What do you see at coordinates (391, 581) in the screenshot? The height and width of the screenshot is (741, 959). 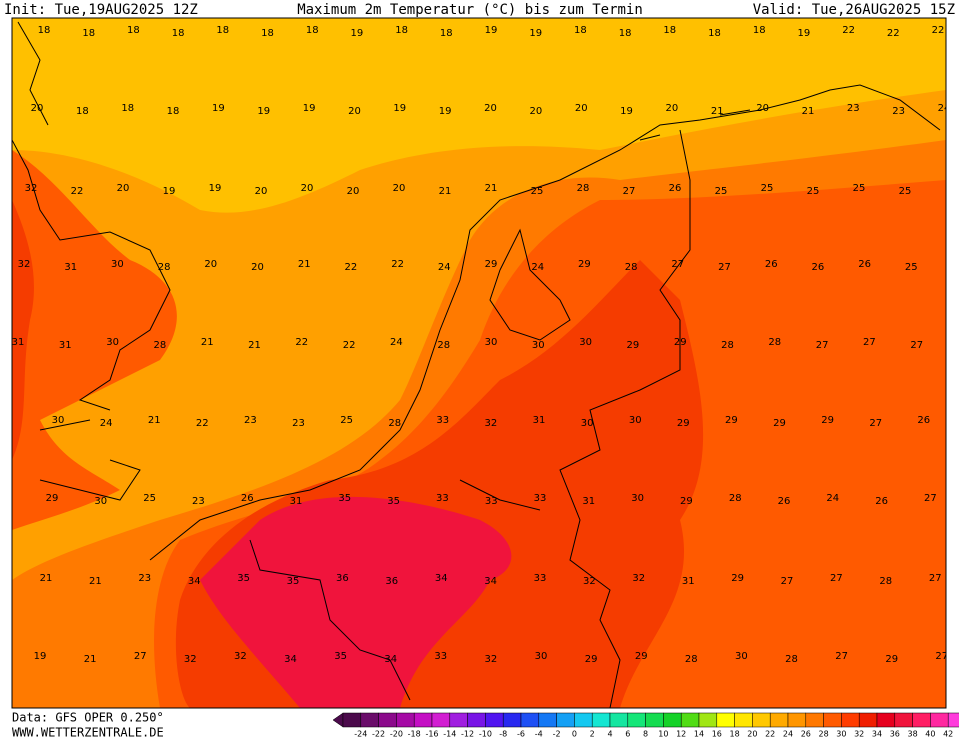 I see `temperature-value: 36` at bounding box center [391, 581].